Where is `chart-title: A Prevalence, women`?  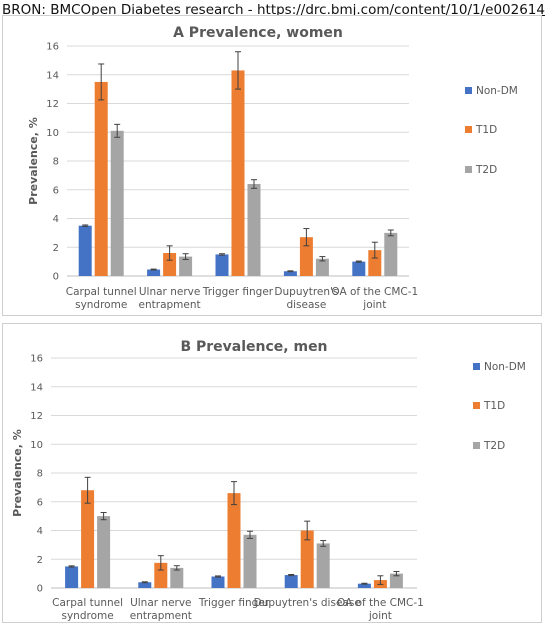
chart-title: A Prevalence, women is located at coordinates (258, 33).